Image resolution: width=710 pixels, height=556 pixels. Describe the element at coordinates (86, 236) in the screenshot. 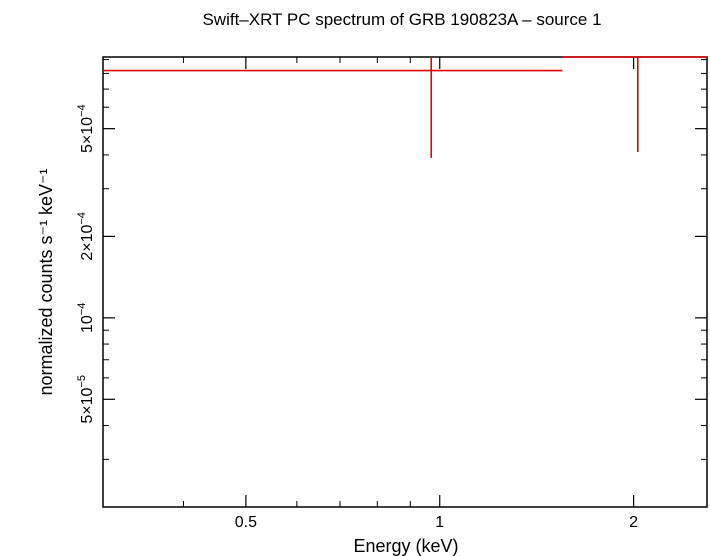

I see `y-tick-label: 2×10−4` at that location.